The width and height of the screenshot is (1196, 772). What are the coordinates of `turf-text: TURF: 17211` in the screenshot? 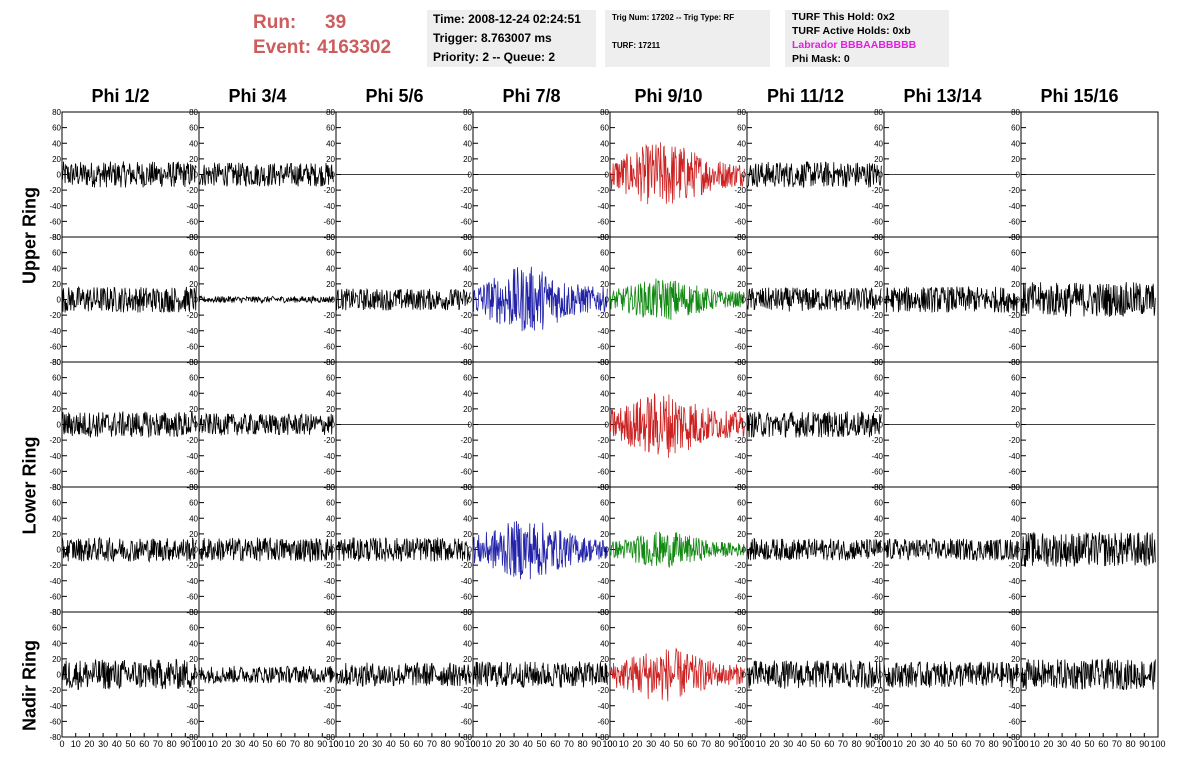 It's located at (636, 45).